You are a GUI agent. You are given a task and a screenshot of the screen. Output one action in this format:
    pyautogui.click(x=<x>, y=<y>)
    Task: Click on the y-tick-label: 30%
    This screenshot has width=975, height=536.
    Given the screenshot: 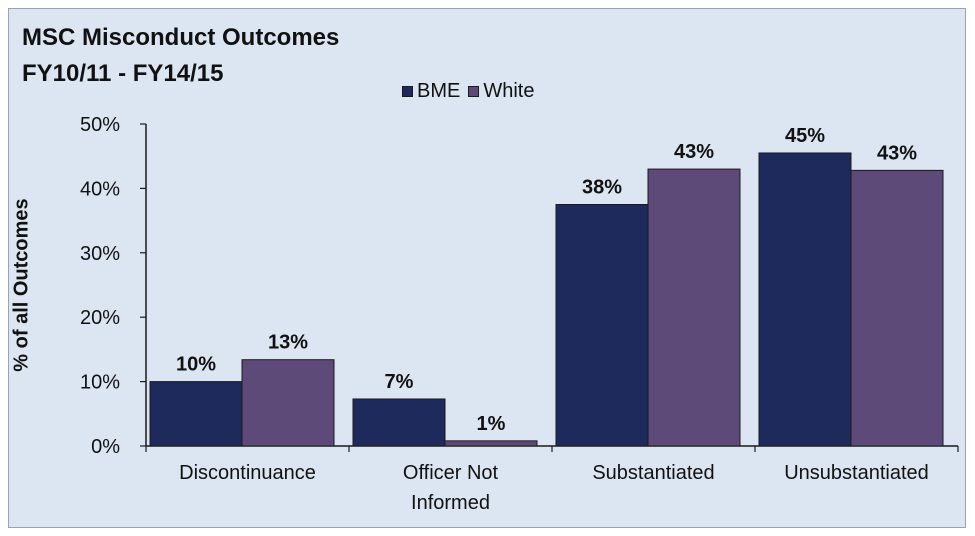 What is the action you would take?
    pyautogui.click(x=100, y=254)
    